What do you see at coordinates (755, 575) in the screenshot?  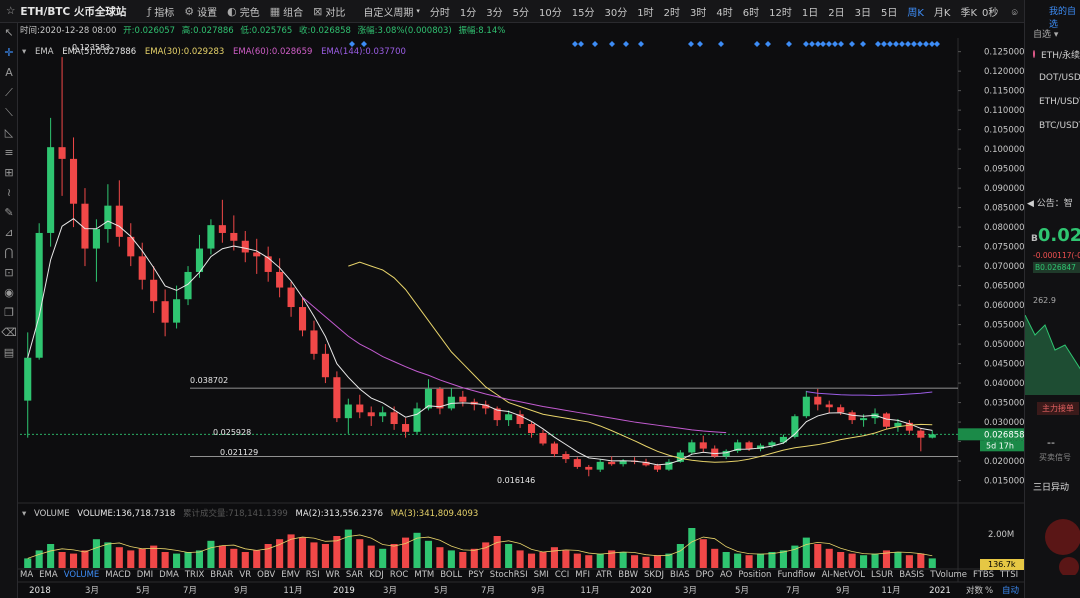 I see `indicator-tab-position: Position` at bounding box center [755, 575].